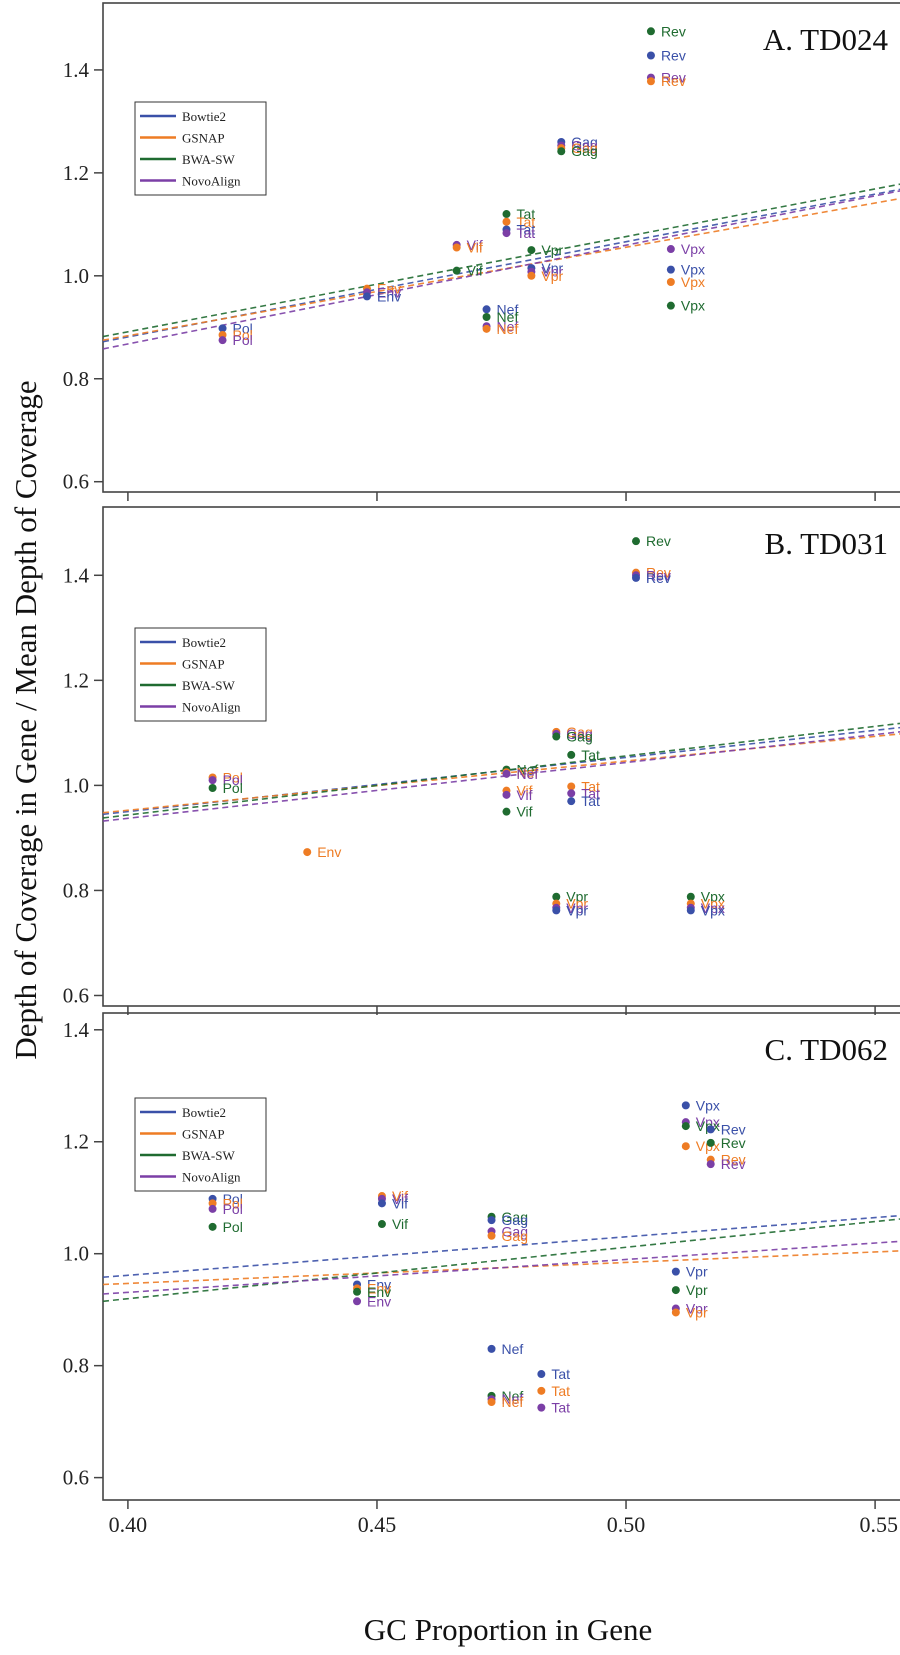  What do you see at coordinates (508, 1629) in the screenshot?
I see `x-axis-label: GC Proportion in Gene` at bounding box center [508, 1629].